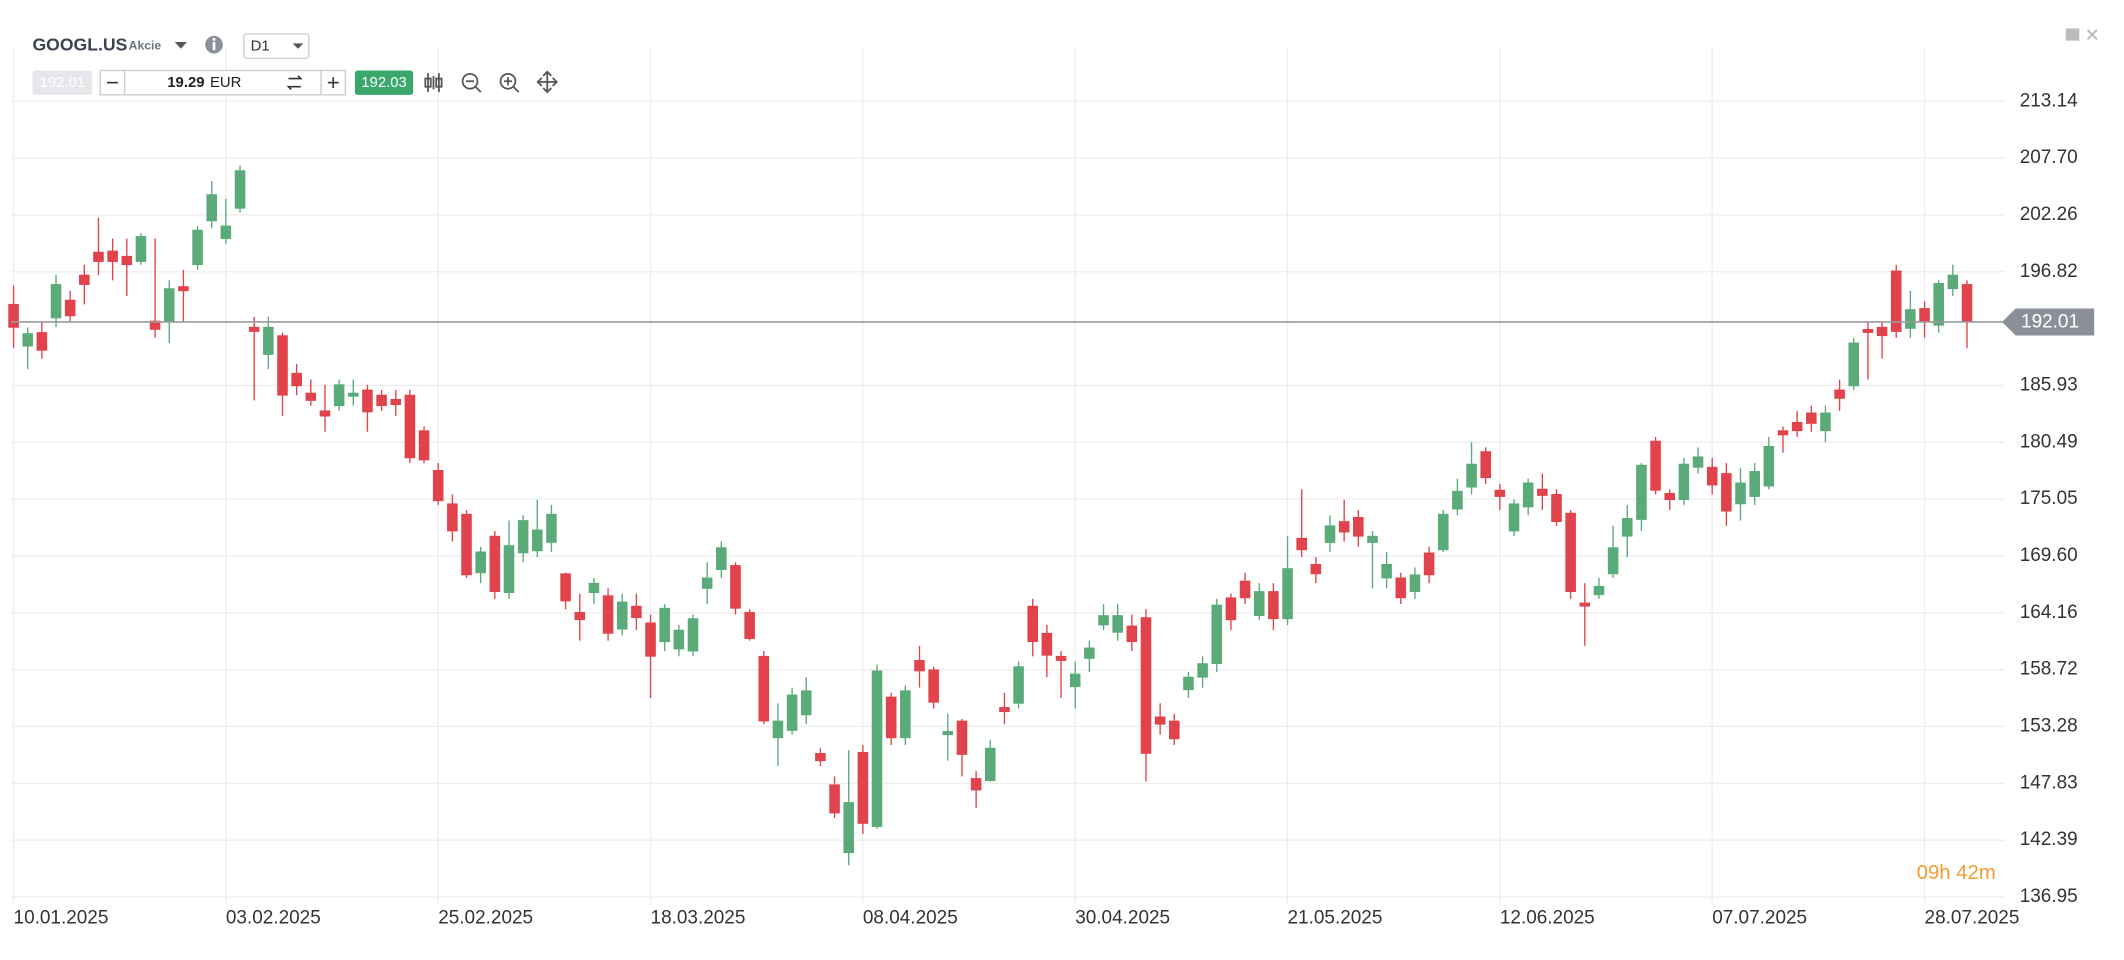 The width and height of the screenshot is (2124, 960). I want to click on x-tick-label: 30.04.2025, so click(1122, 917).